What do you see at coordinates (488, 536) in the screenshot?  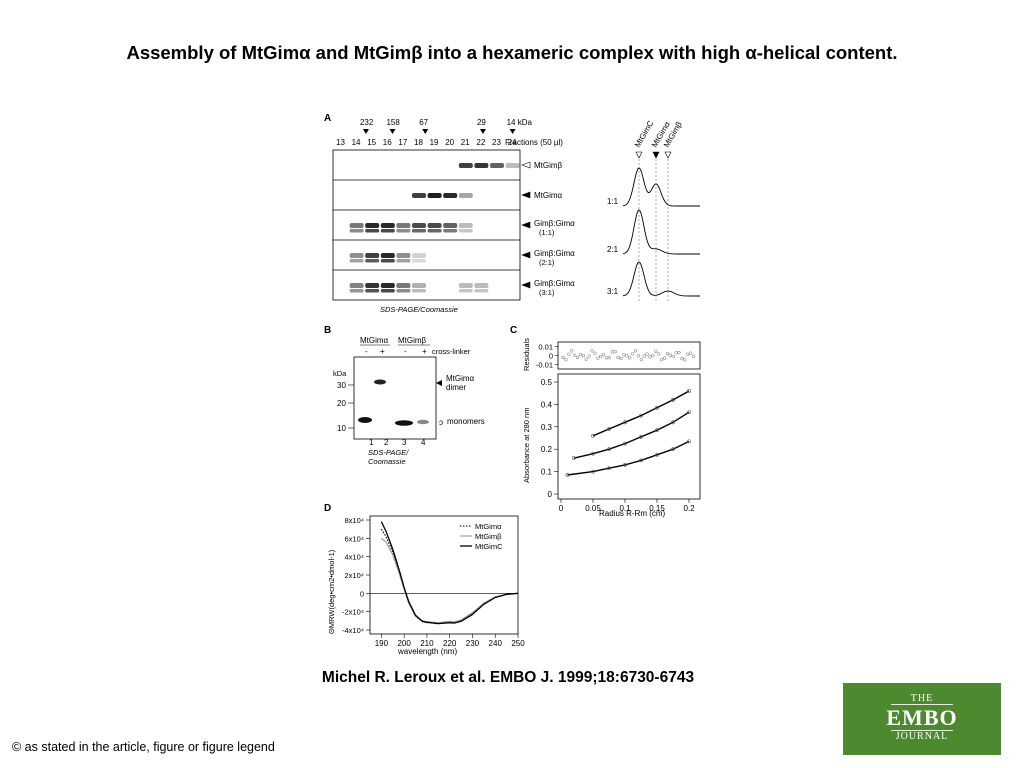 I see `legend-label: MtGimβ` at bounding box center [488, 536].